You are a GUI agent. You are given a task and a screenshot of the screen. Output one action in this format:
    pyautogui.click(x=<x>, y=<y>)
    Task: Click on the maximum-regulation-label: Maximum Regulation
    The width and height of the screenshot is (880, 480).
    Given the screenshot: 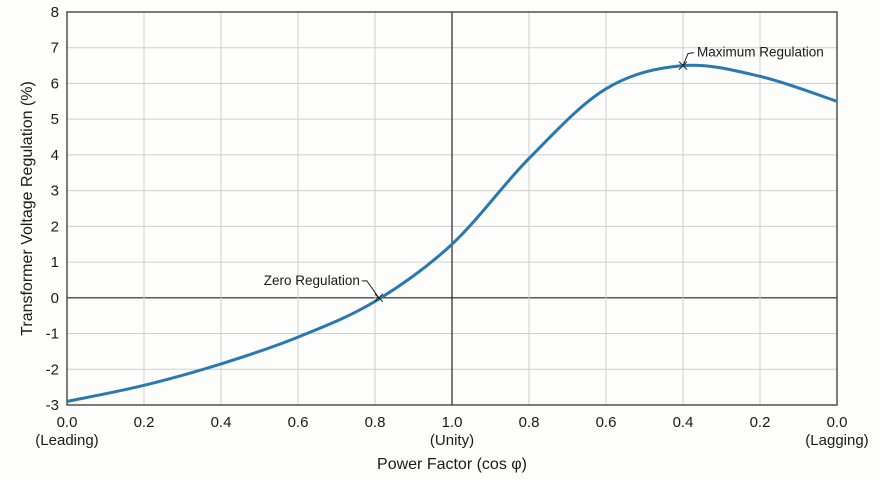 What is the action you would take?
    pyautogui.click(x=760, y=52)
    